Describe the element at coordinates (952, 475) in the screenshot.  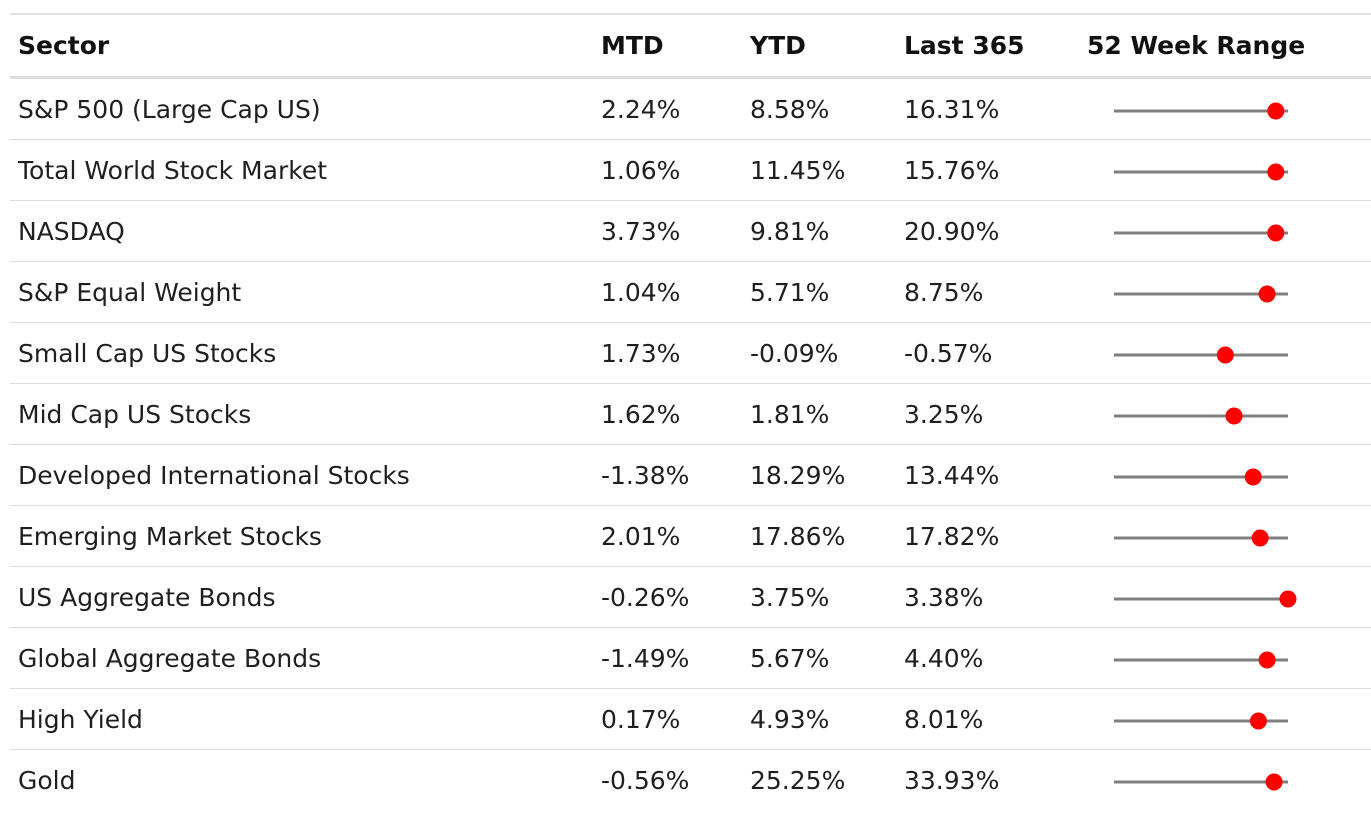
I see `last-365-cell: 13.44%` at that location.